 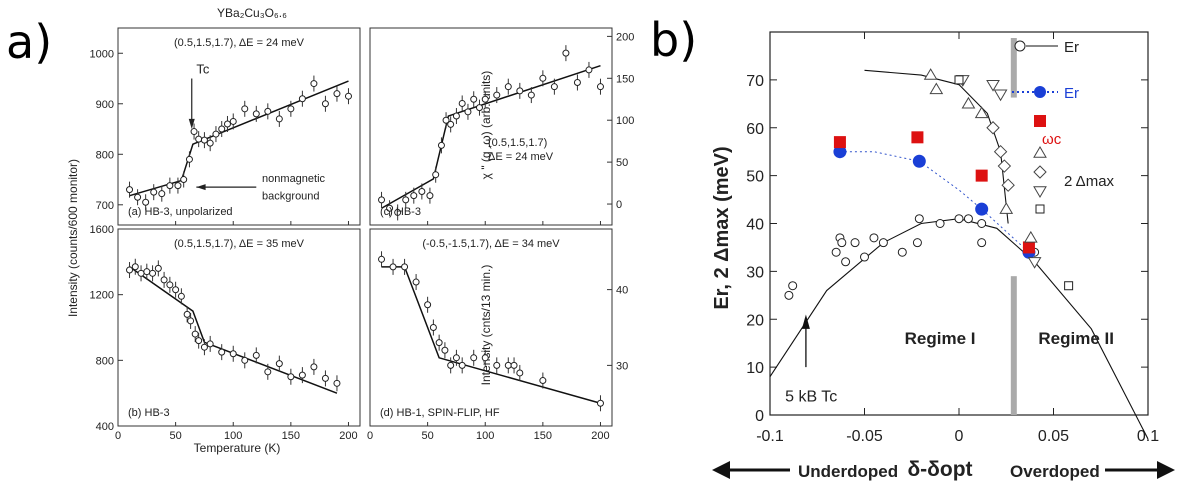 What do you see at coordinates (981, 175) in the screenshot?
I see `panel-b-point-filled-square` at bounding box center [981, 175].